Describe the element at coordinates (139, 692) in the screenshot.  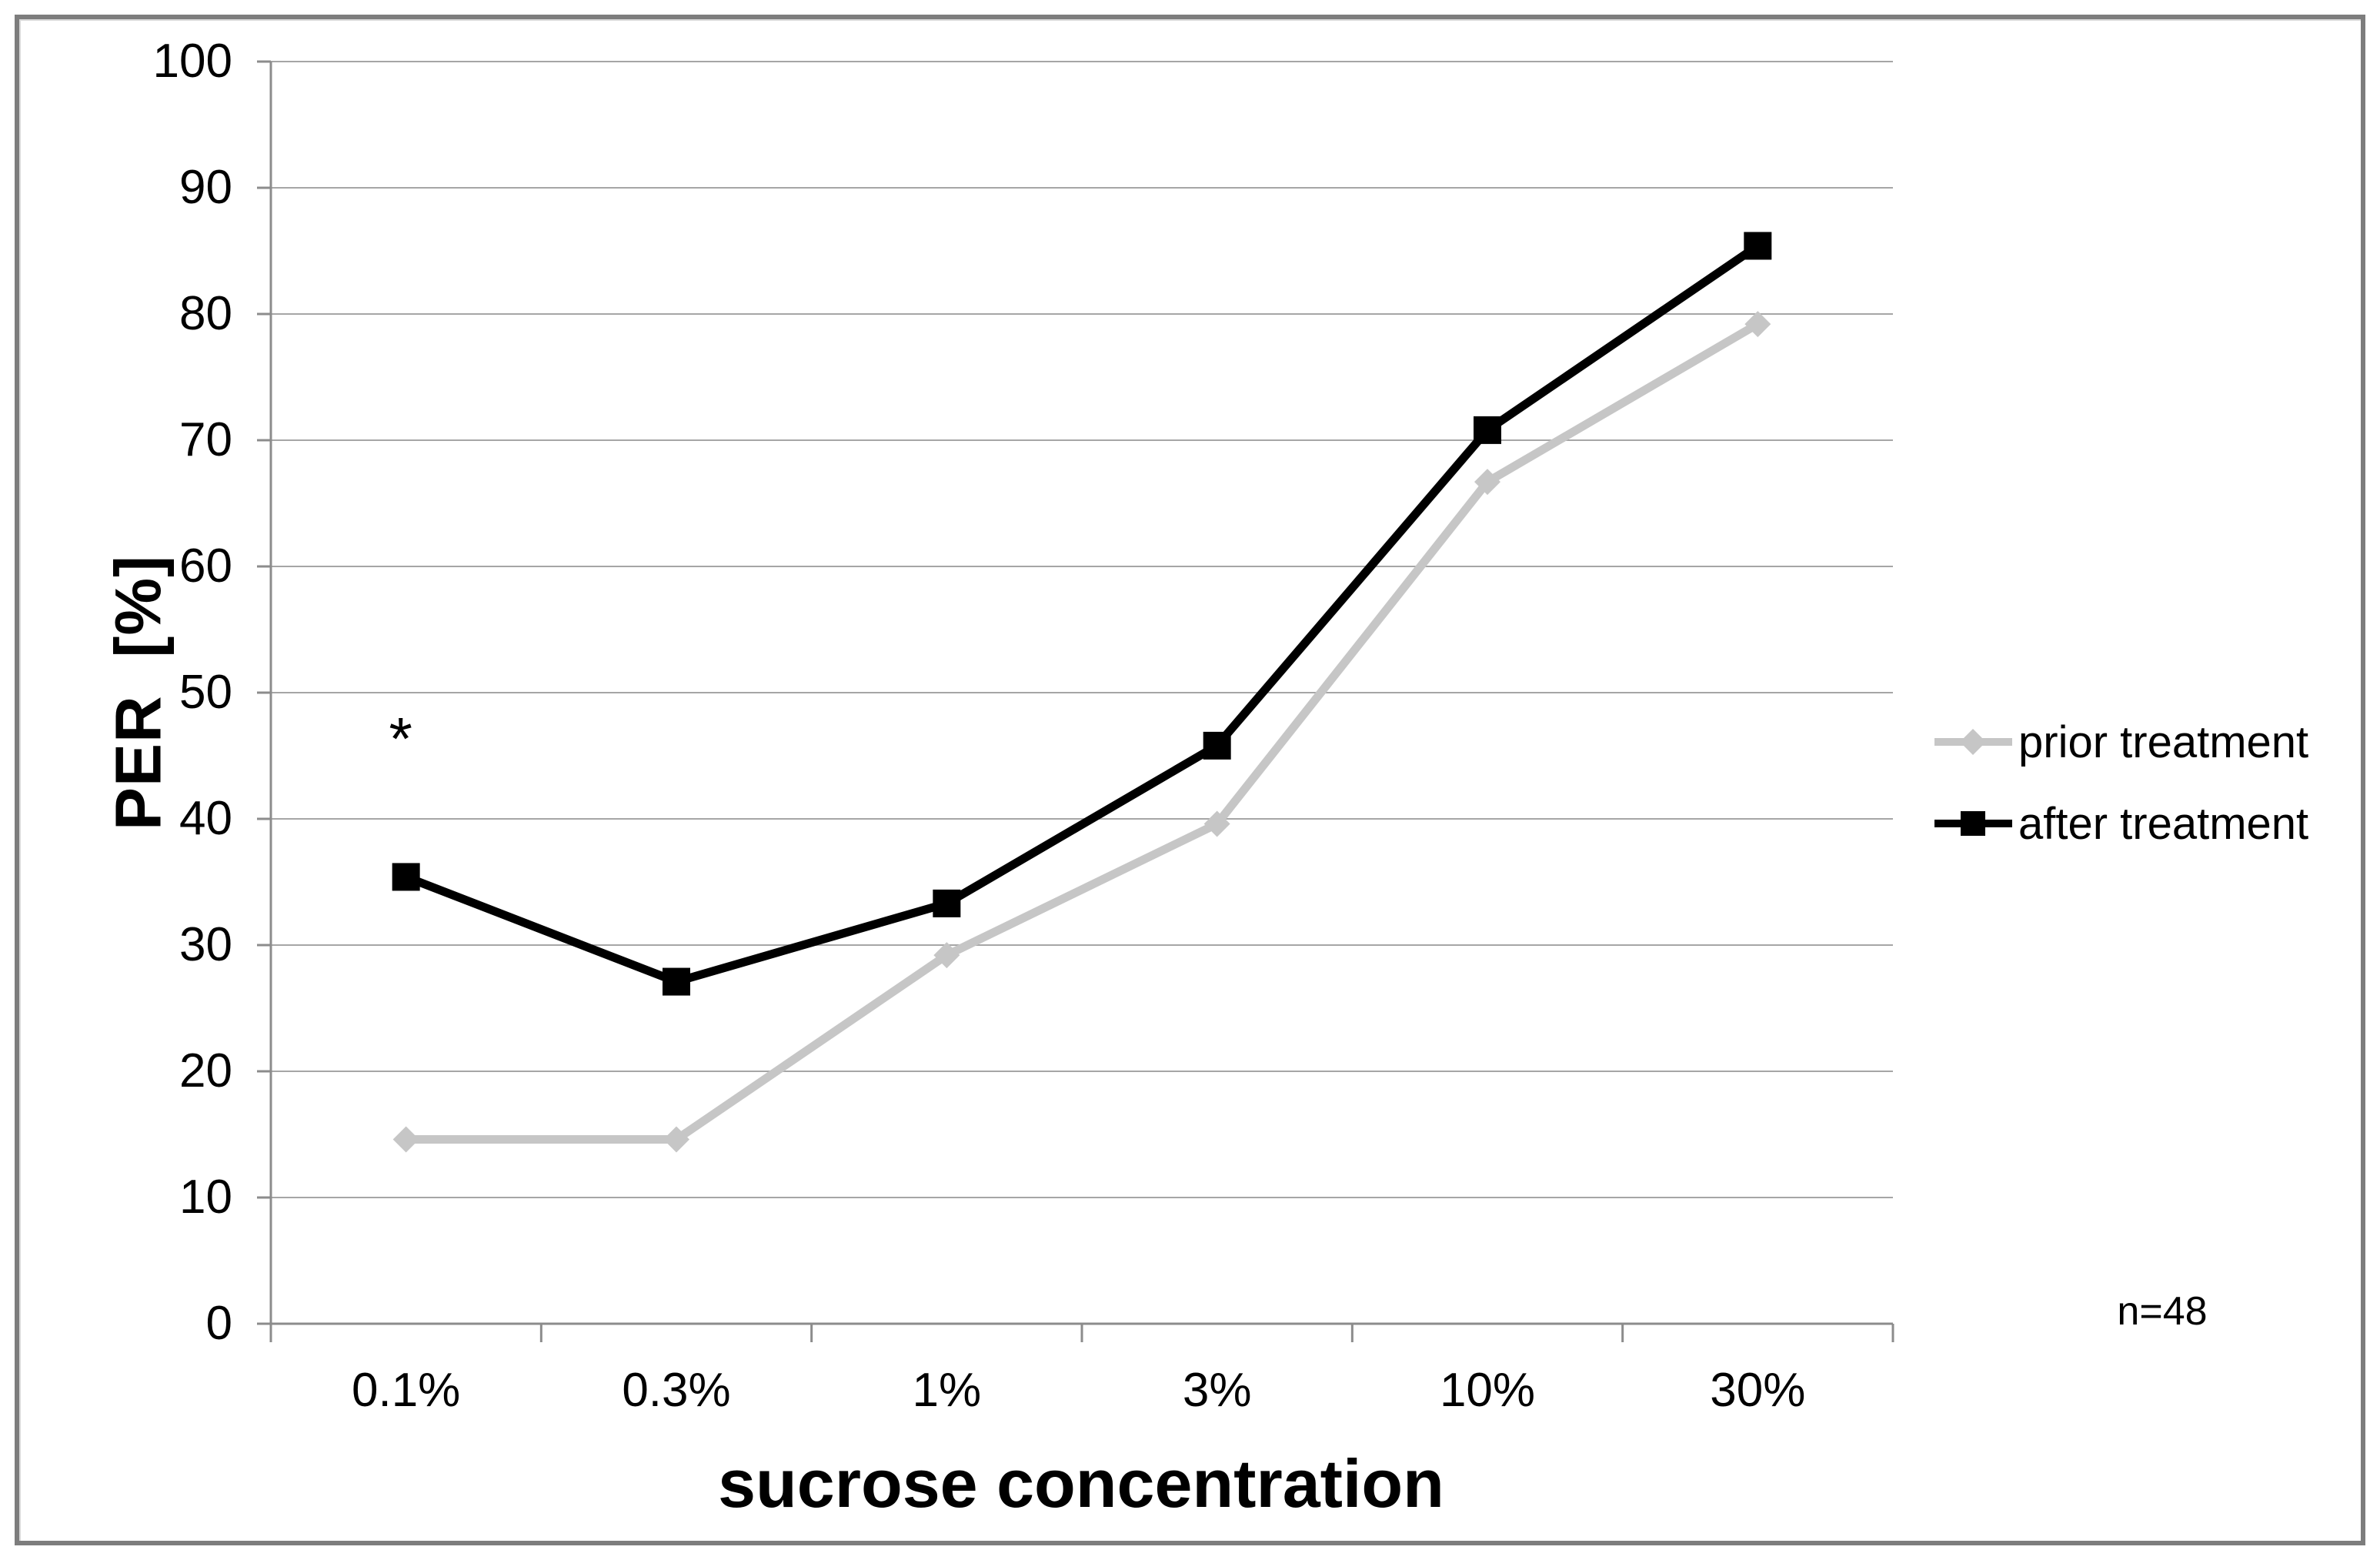
I see `y-axis-title: PER [%]` at that location.